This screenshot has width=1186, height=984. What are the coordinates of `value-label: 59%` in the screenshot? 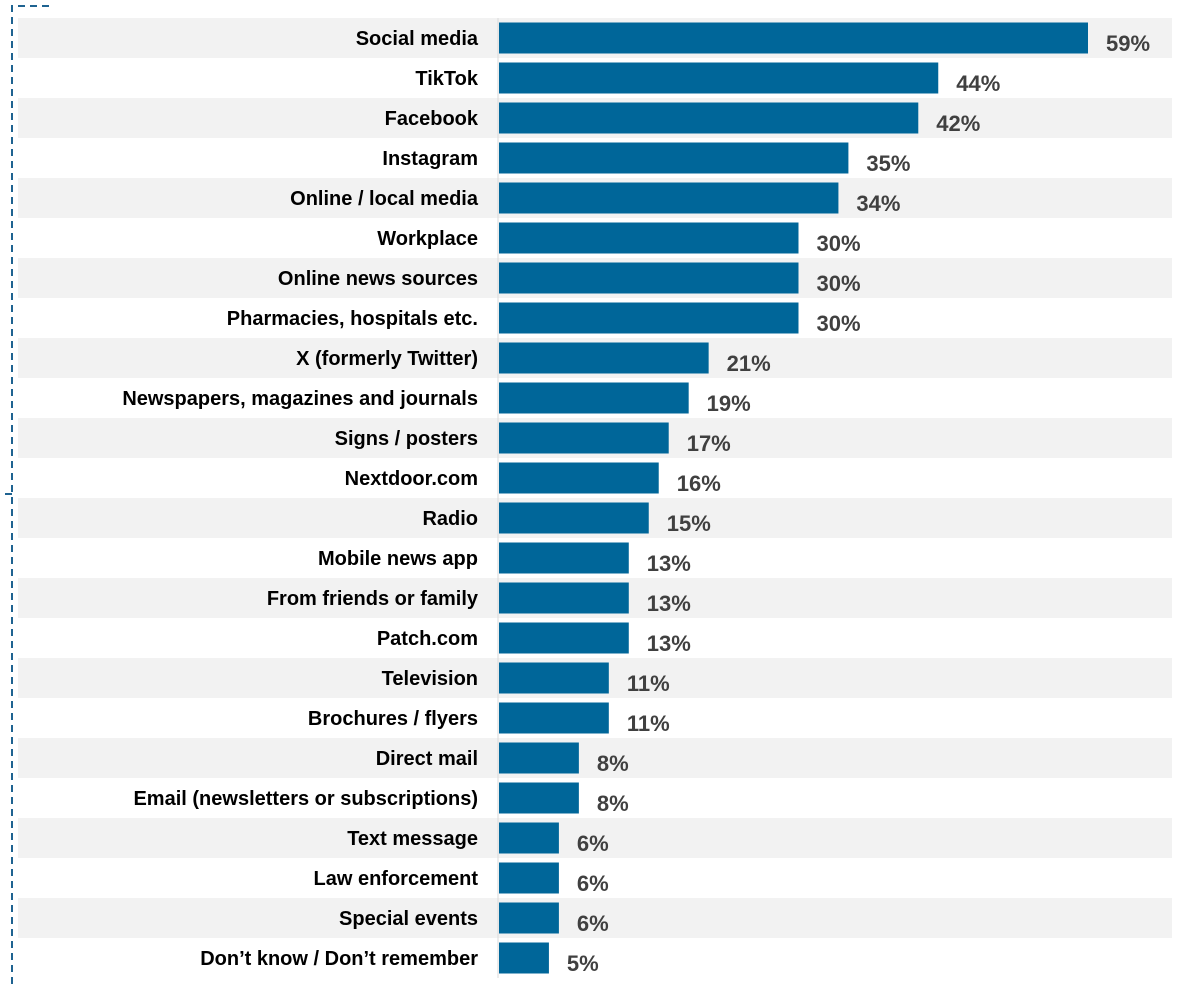 It's located at (1128, 43).